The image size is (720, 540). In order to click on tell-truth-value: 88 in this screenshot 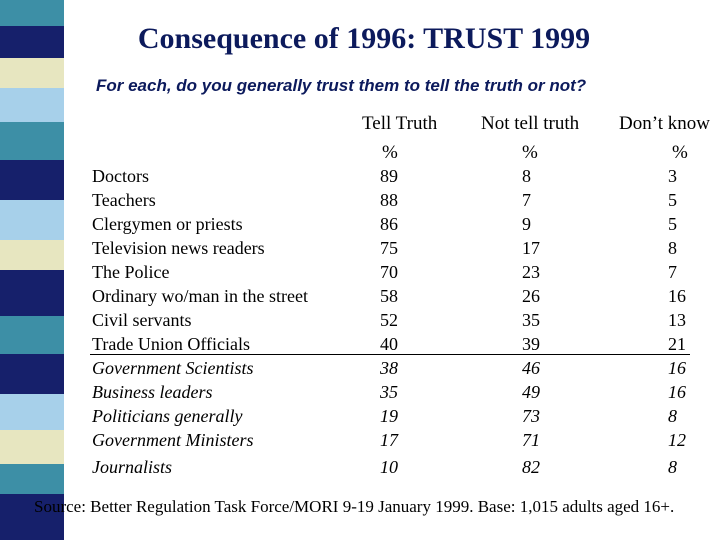, I will do `click(389, 200)`.